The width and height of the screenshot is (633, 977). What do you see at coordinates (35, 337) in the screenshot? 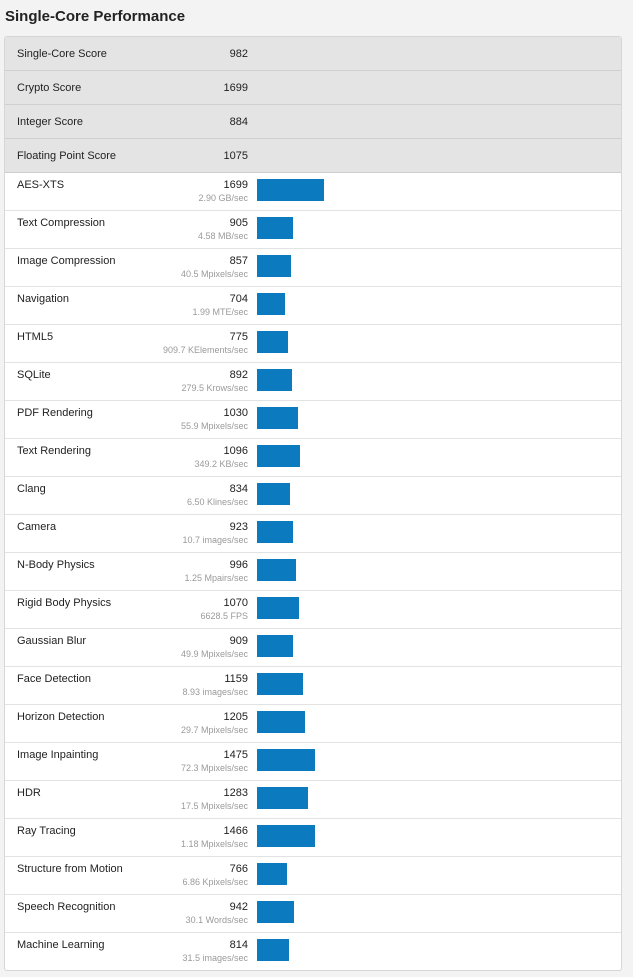
I see `benchmark-name: HTML5` at bounding box center [35, 337].